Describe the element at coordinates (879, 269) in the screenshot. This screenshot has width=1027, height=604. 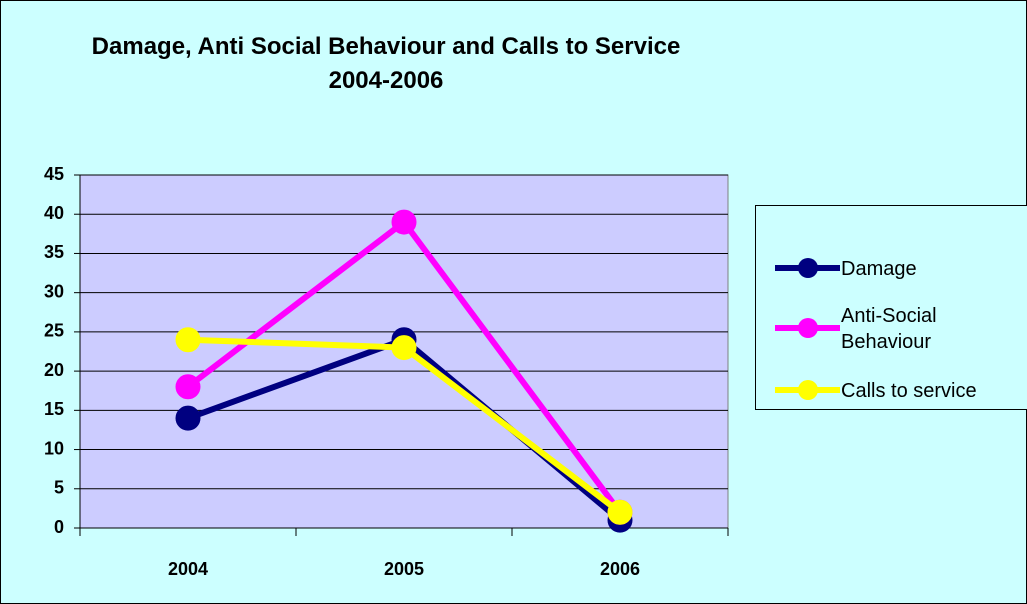
I see `legend-label: Damage` at that location.